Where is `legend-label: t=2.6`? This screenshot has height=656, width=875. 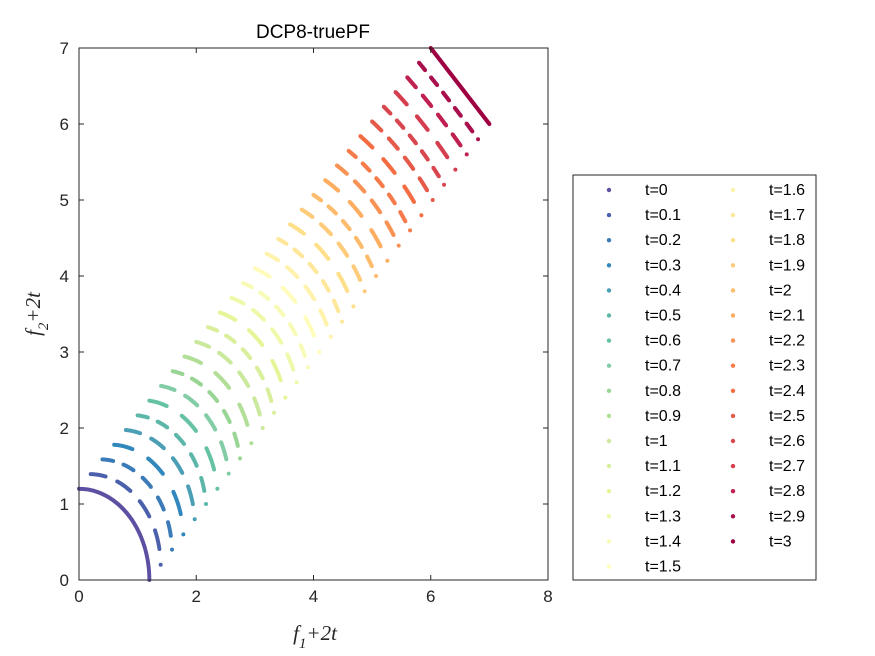 legend-label: t=2.6 is located at coordinates (787, 441).